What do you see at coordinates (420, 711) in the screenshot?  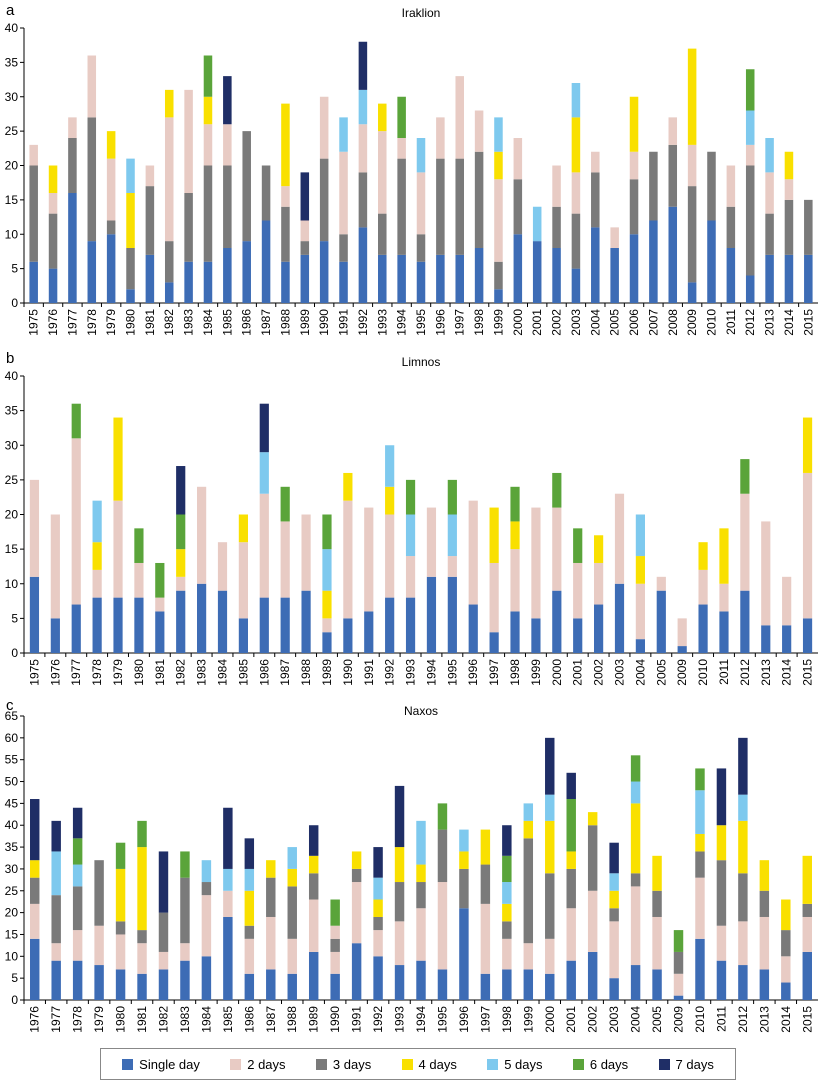 I see `chart-title-naxos: Naxos` at bounding box center [420, 711].